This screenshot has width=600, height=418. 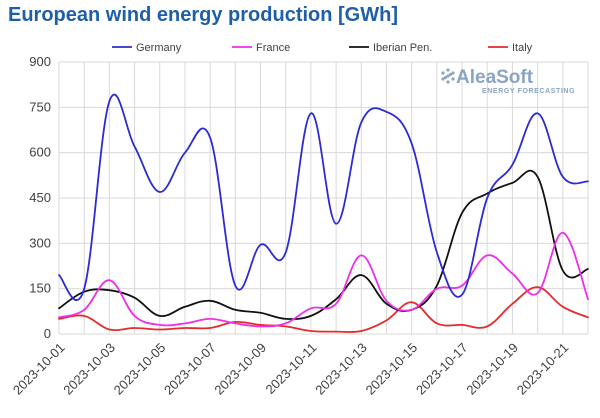 I want to click on chart-title: European wind energy production [GWh], so click(x=203, y=15).